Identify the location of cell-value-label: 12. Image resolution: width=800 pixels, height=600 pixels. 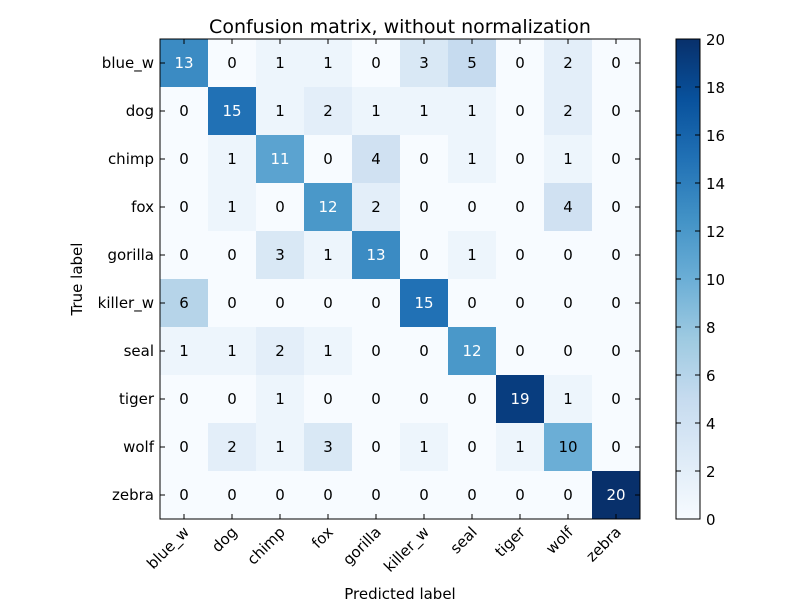
(327, 207).